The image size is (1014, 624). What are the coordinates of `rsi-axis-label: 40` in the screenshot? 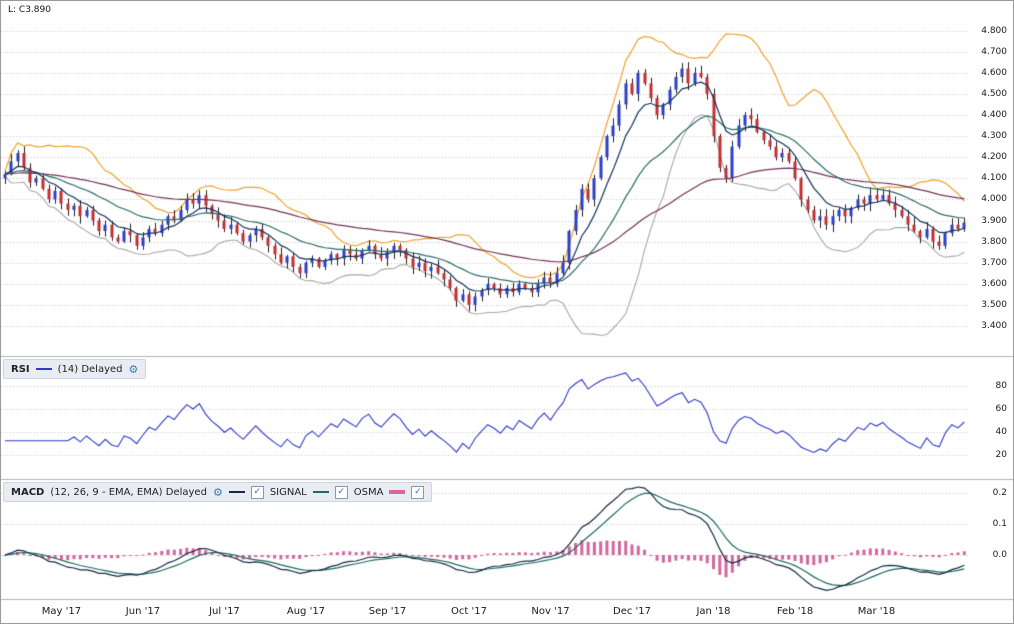 It's located at (1001, 432).